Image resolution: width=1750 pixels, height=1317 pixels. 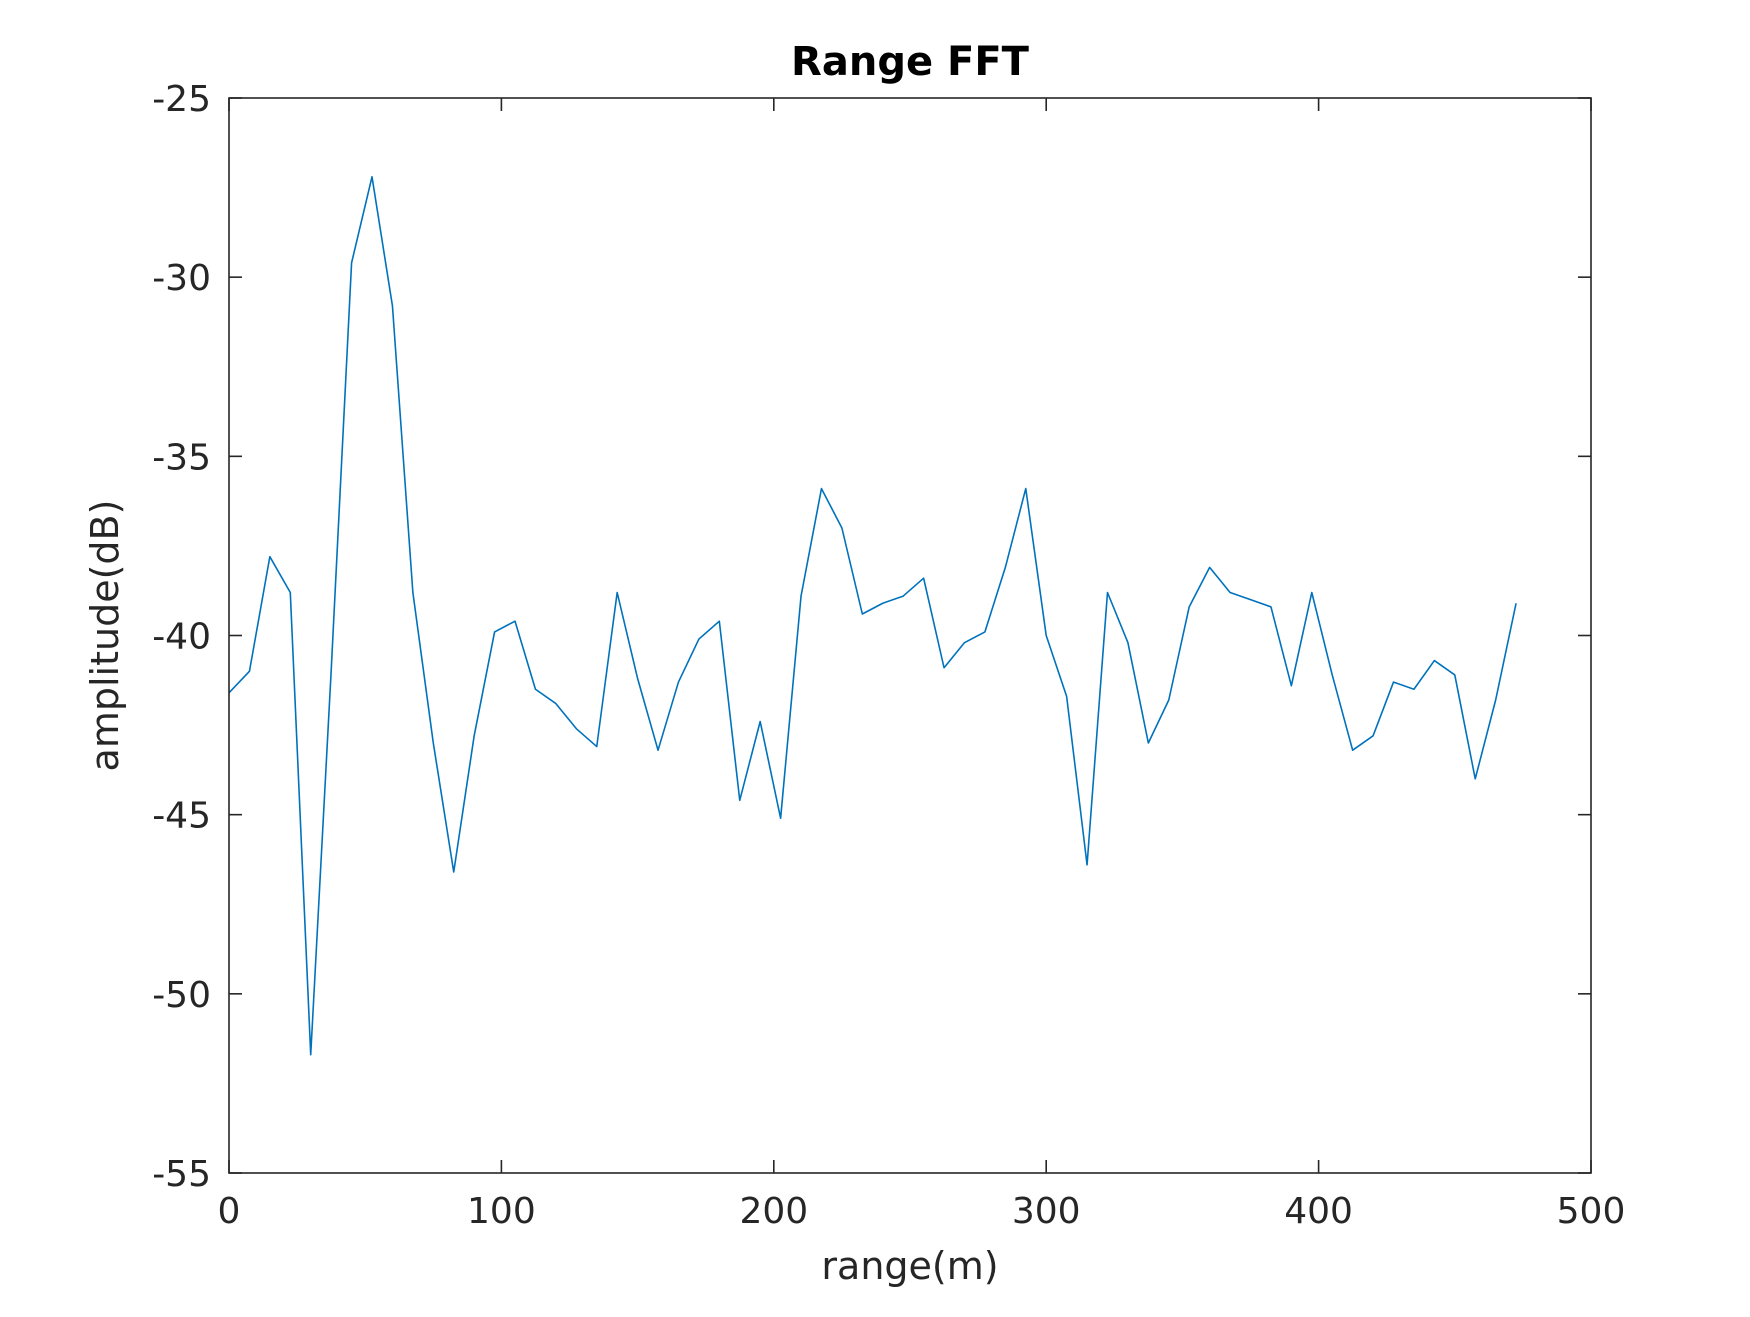 I want to click on x-tick-label: 400, so click(x=1318, y=1211).